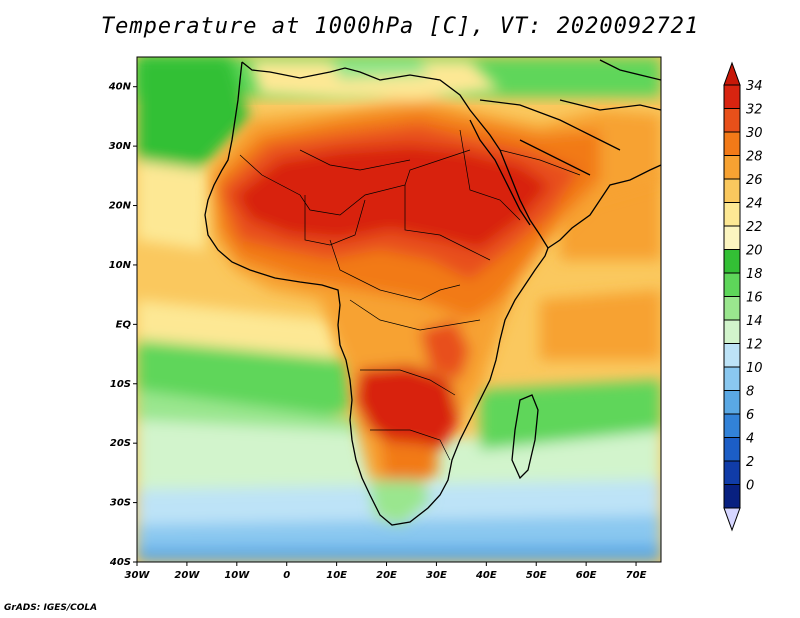  Describe the element at coordinates (138, 575) in the screenshot. I see `lon-tick-label: 30W` at that location.